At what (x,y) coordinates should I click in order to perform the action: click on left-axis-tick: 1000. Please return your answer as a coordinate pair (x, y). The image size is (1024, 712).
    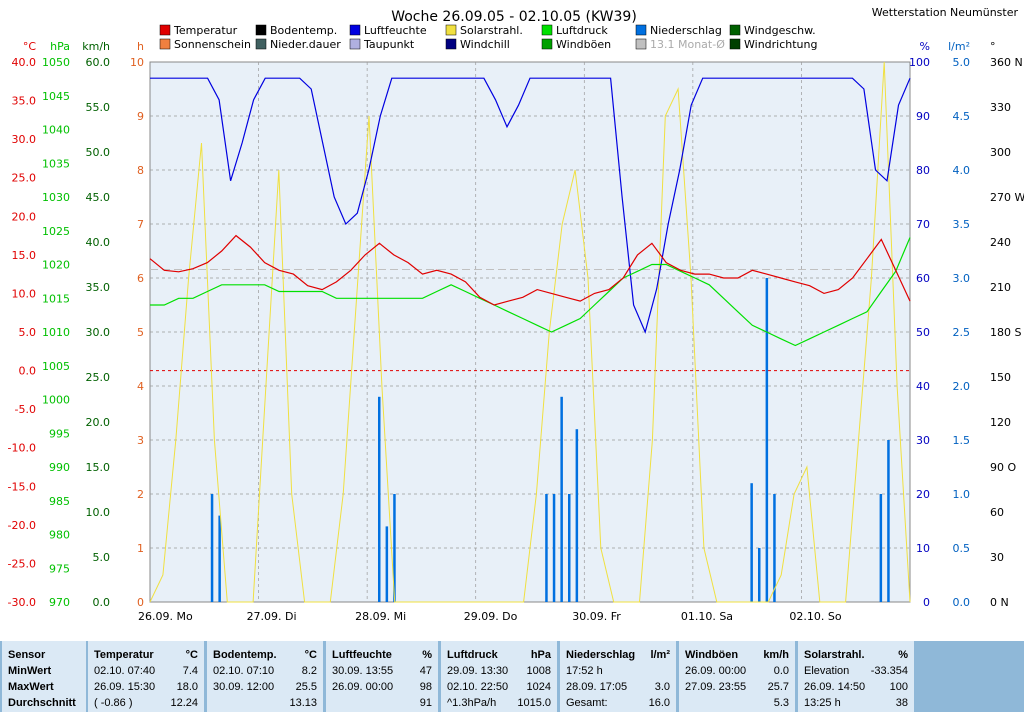
    Looking at the image, I should click on (56, 400).